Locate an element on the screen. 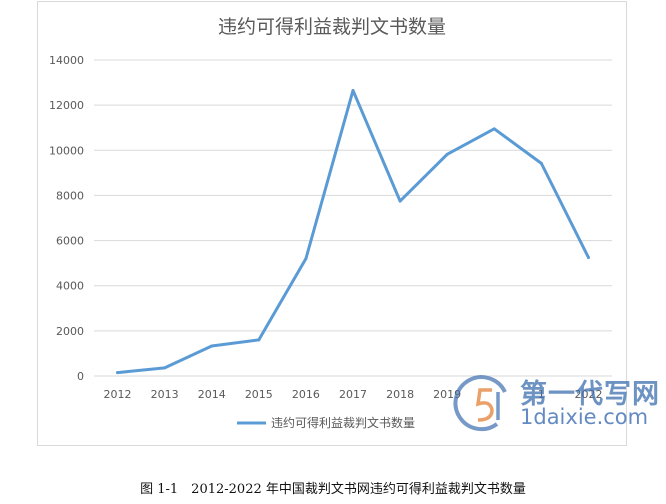 The width and height of the screenshot is (666, 504). y-tick-label: 6000 is located at coordinates (70, 241).